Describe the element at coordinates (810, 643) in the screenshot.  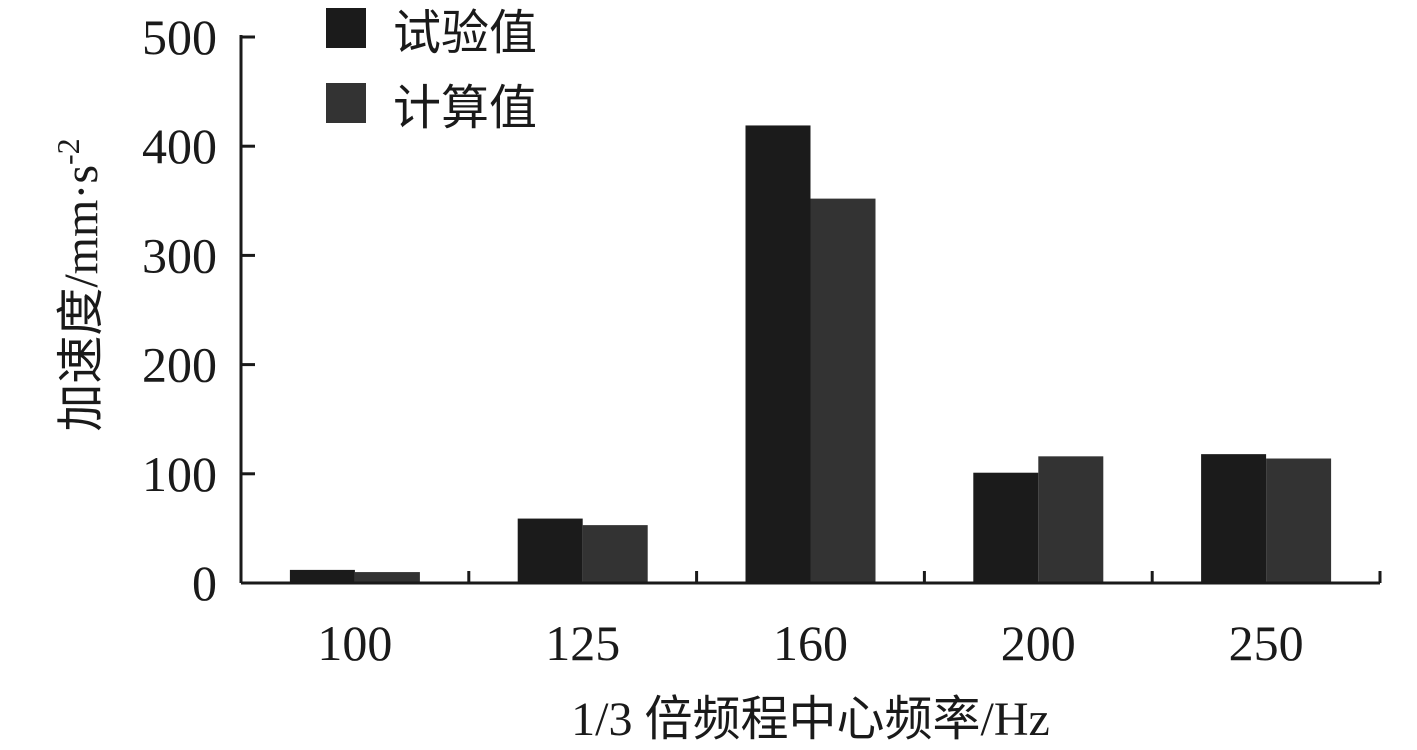
I see `x-tick-label: 160` at that location.